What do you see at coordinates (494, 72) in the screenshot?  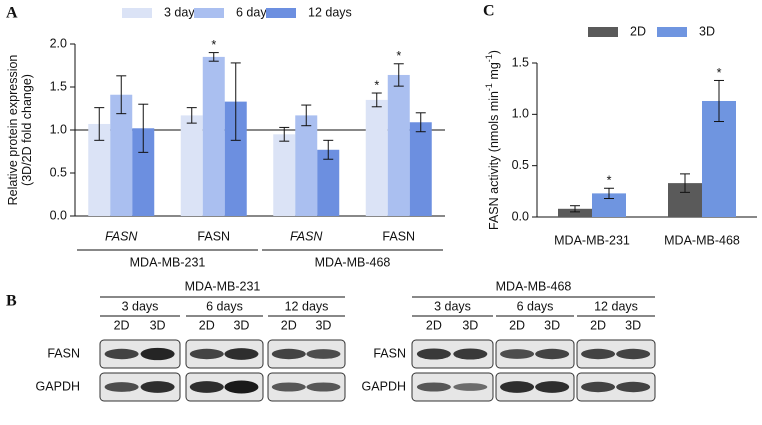 I see `y-axis-label-part: mg` at bounding box center [494, 72].